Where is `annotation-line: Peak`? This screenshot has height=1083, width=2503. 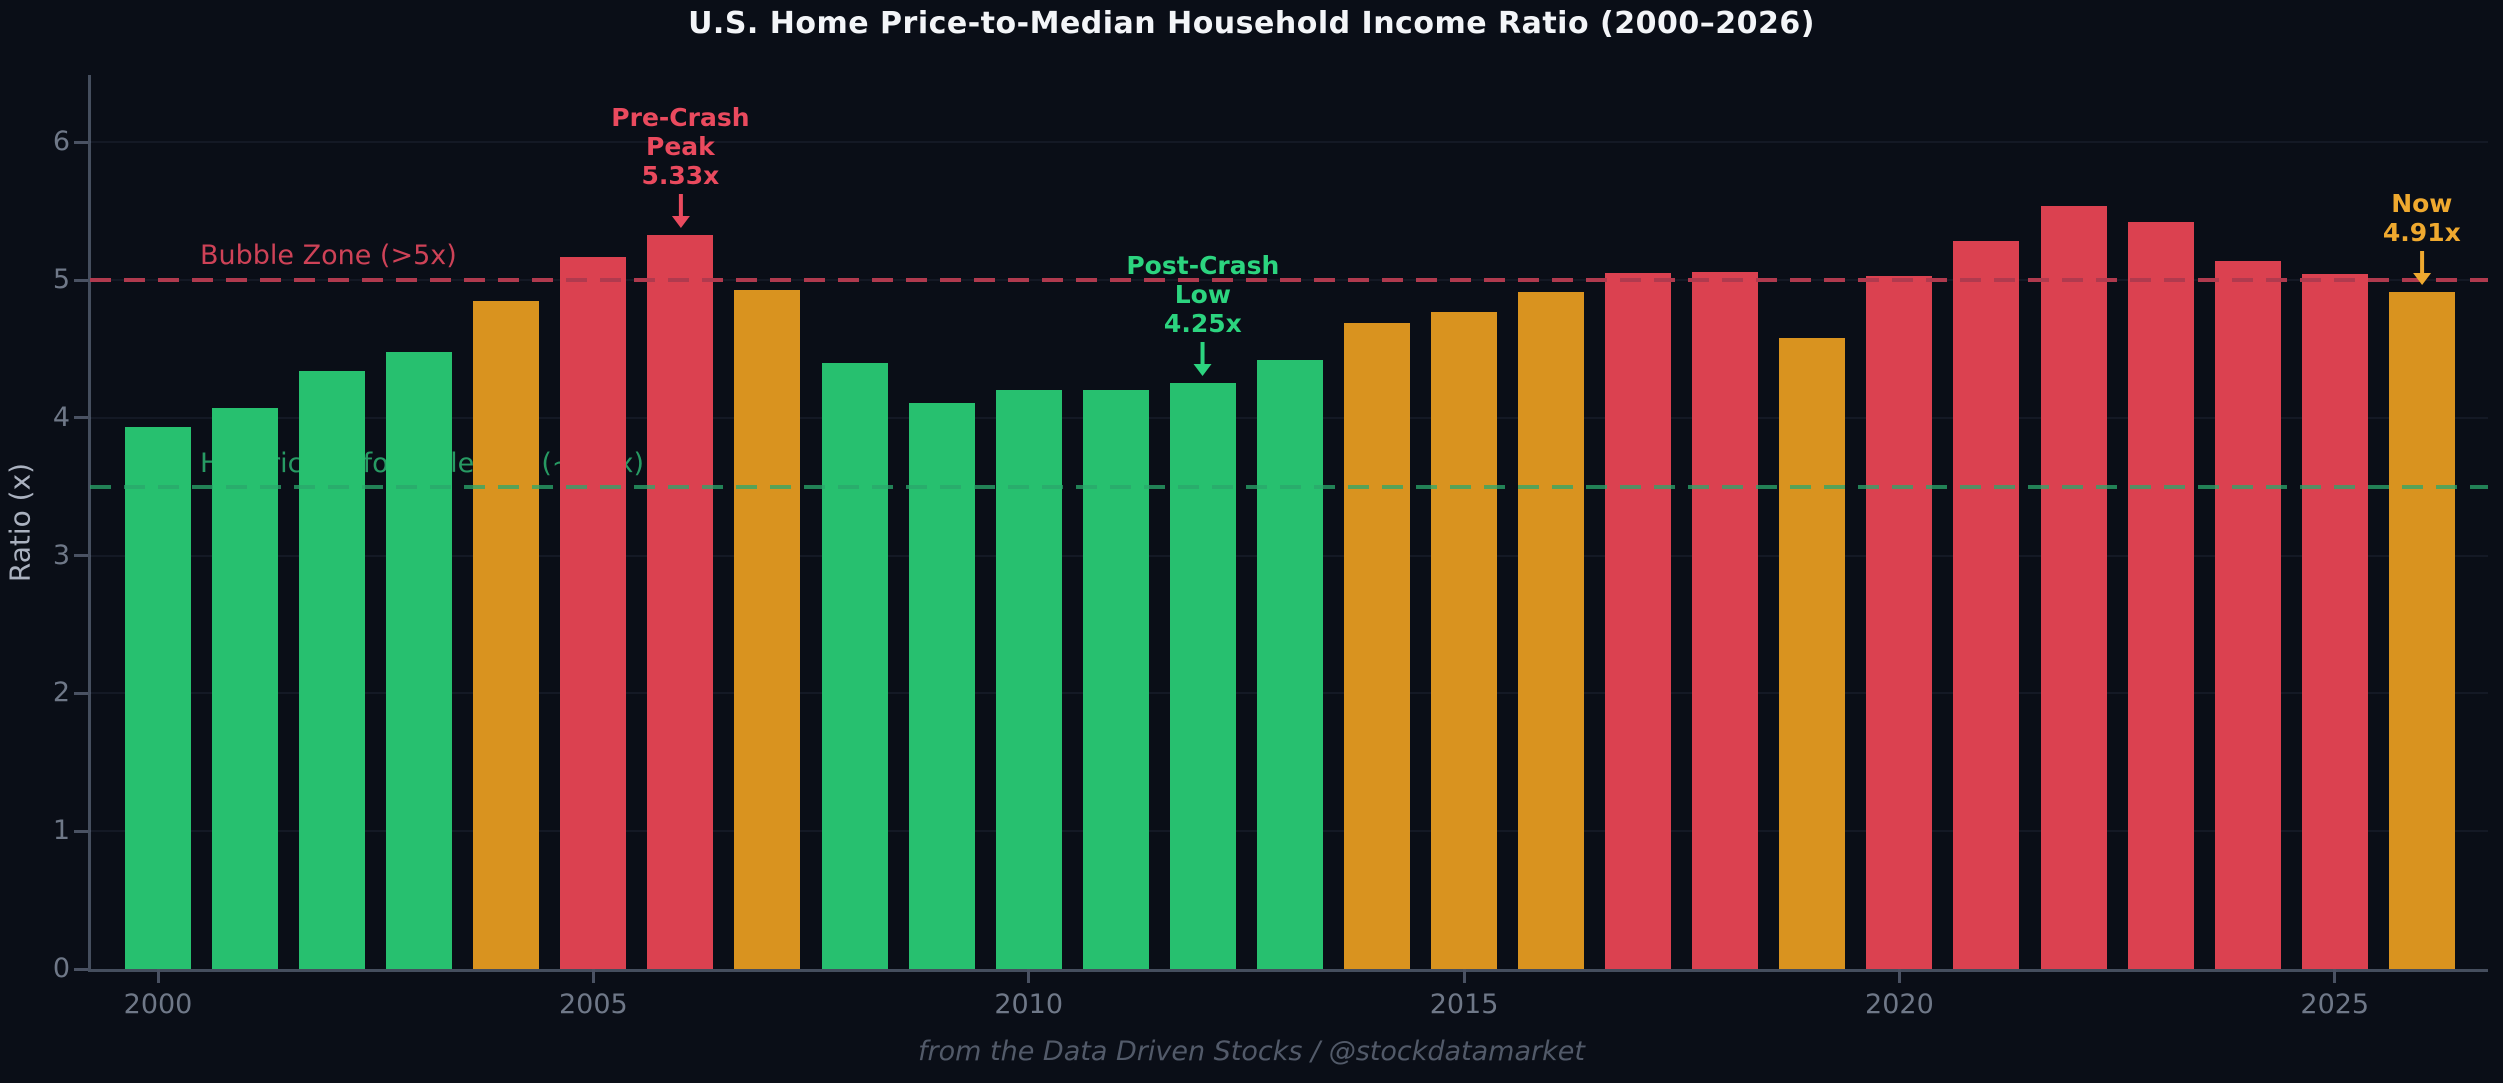
annotation-line: Peak is located at coordinates (680, 146).